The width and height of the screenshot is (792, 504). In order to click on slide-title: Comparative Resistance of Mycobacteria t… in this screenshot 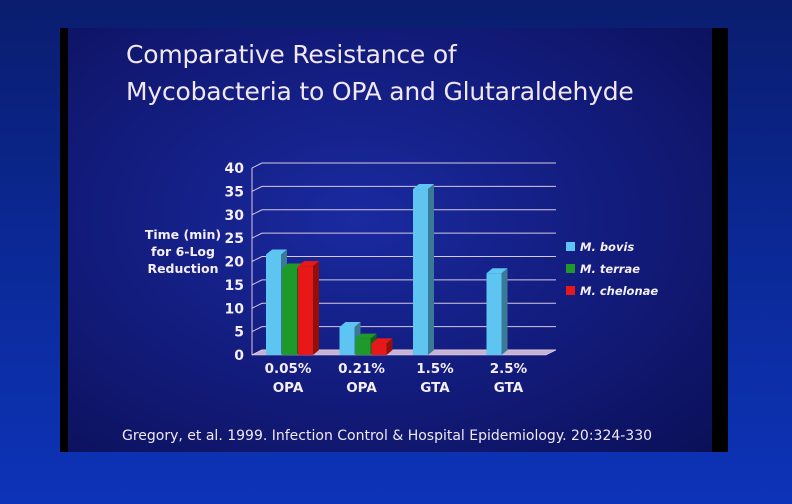, I will do `click(380, 73)`.